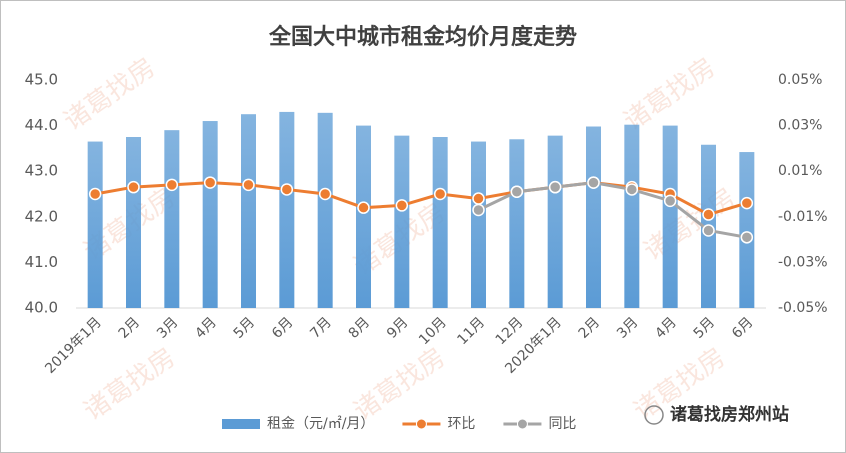  Describe the element at coordinates (729, 414) in the screenshot. I see `brand: 诸葛找房郑州站` at that location.